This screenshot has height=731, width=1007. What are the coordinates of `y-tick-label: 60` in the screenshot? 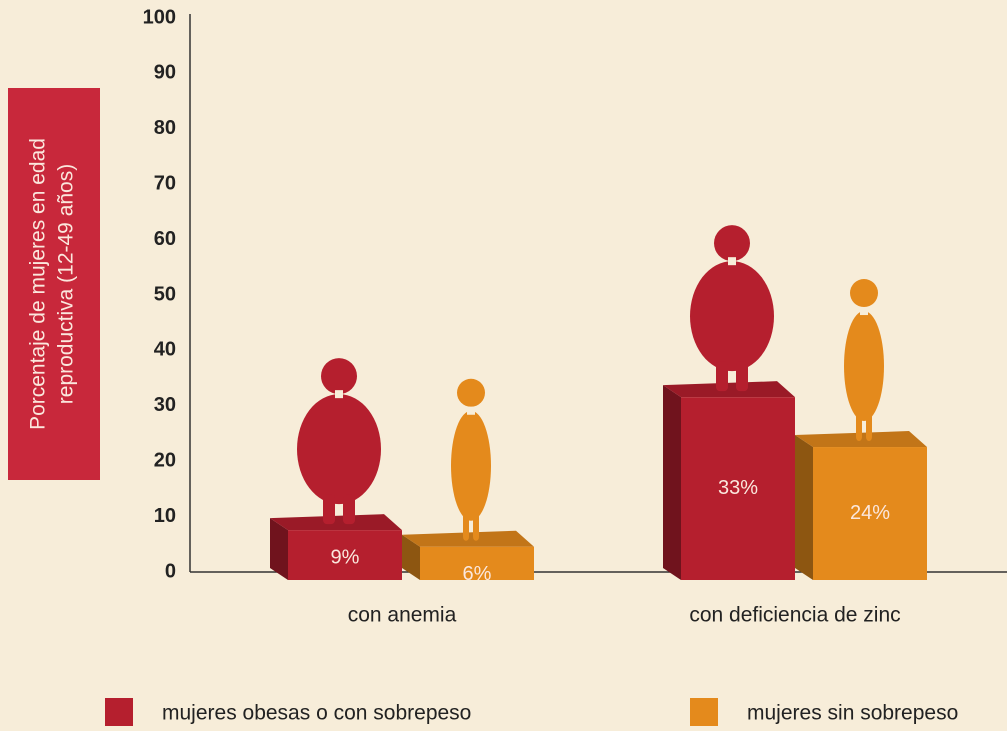 It's located at (165, 239).